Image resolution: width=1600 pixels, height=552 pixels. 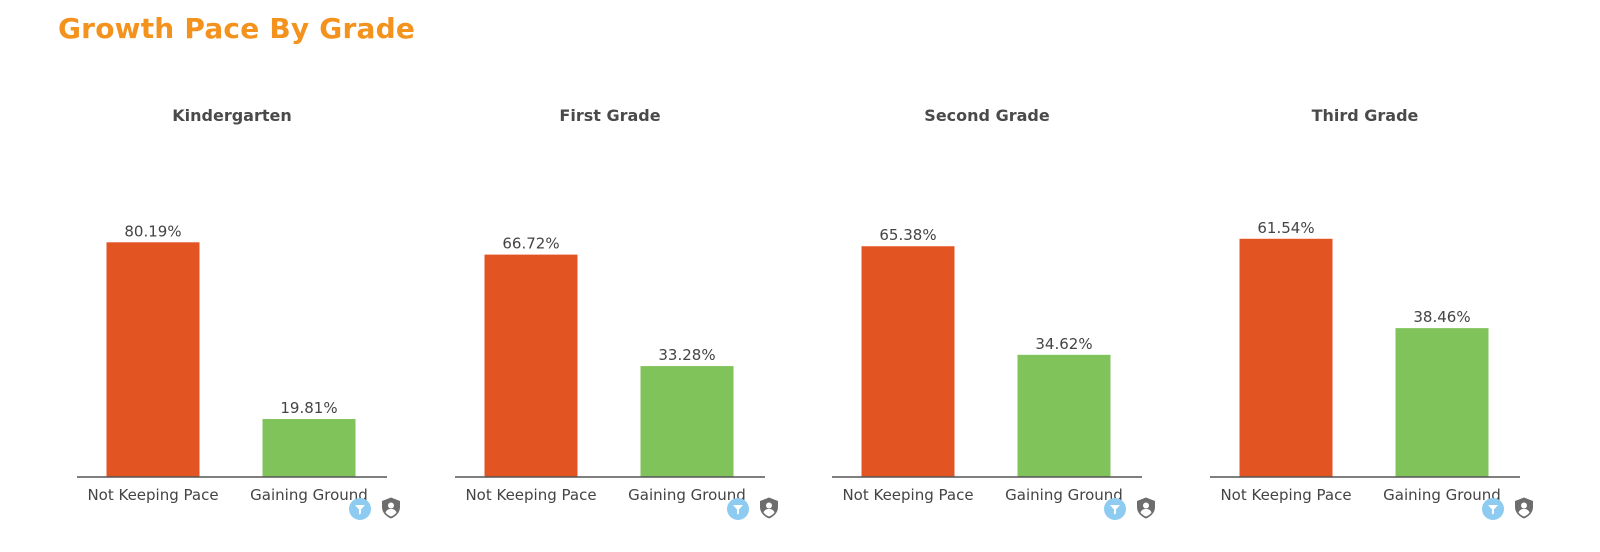 What do you see at coordinates (152, 231) in the screenshot?
I see `data-label: 80.19%` at bounding box center [152, 231].